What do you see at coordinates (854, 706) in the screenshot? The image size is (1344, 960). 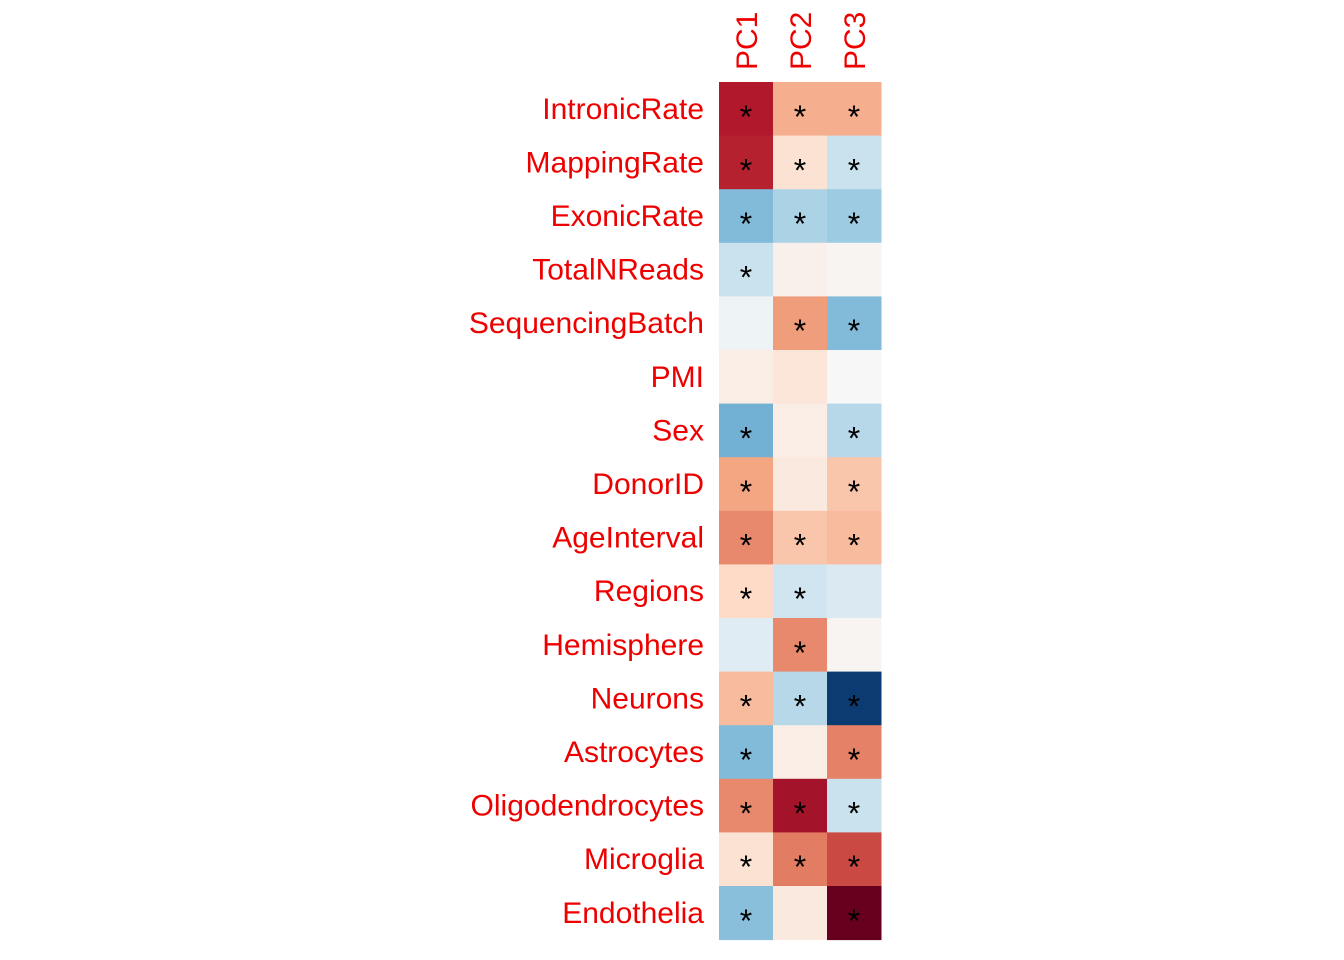 I see `significance-marker-neurons-pc3: *` at bounding box center [854, 706].